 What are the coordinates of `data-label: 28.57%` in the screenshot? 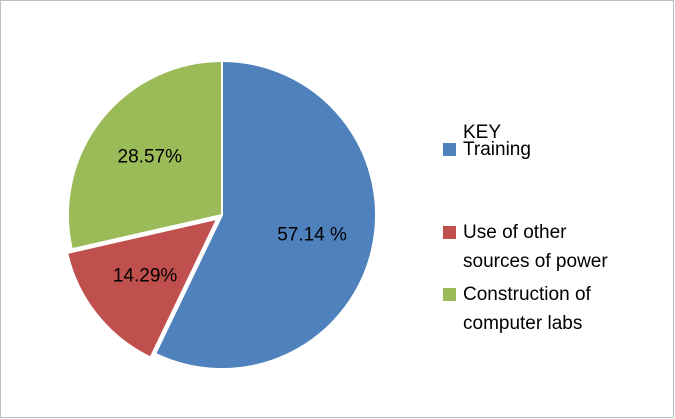 It's located at (150, 156).